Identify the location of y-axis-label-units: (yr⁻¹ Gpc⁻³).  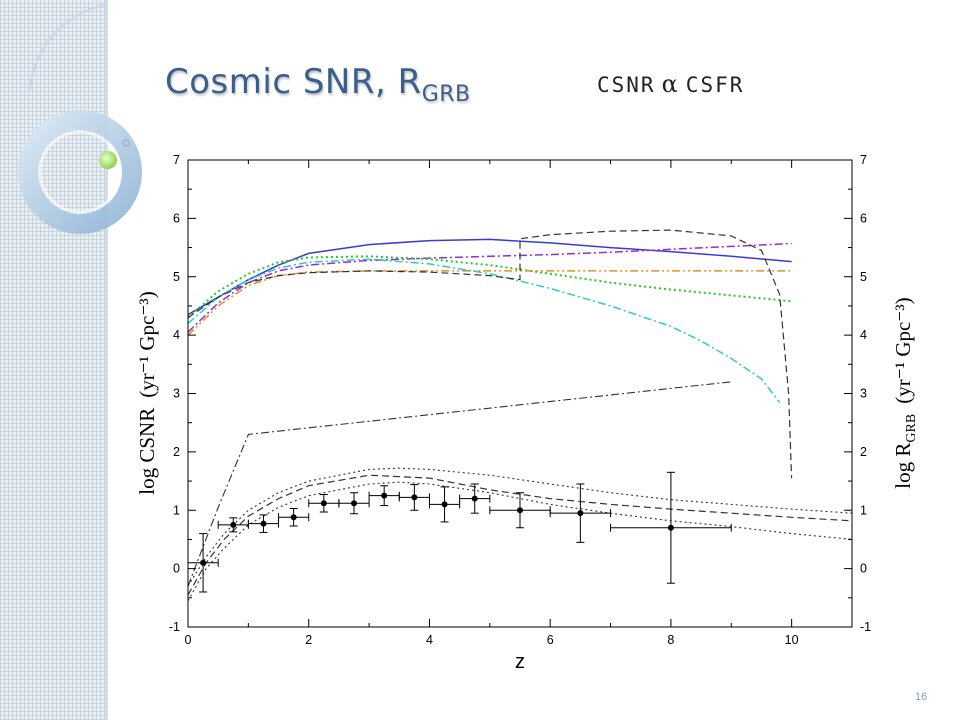
(147, 344).